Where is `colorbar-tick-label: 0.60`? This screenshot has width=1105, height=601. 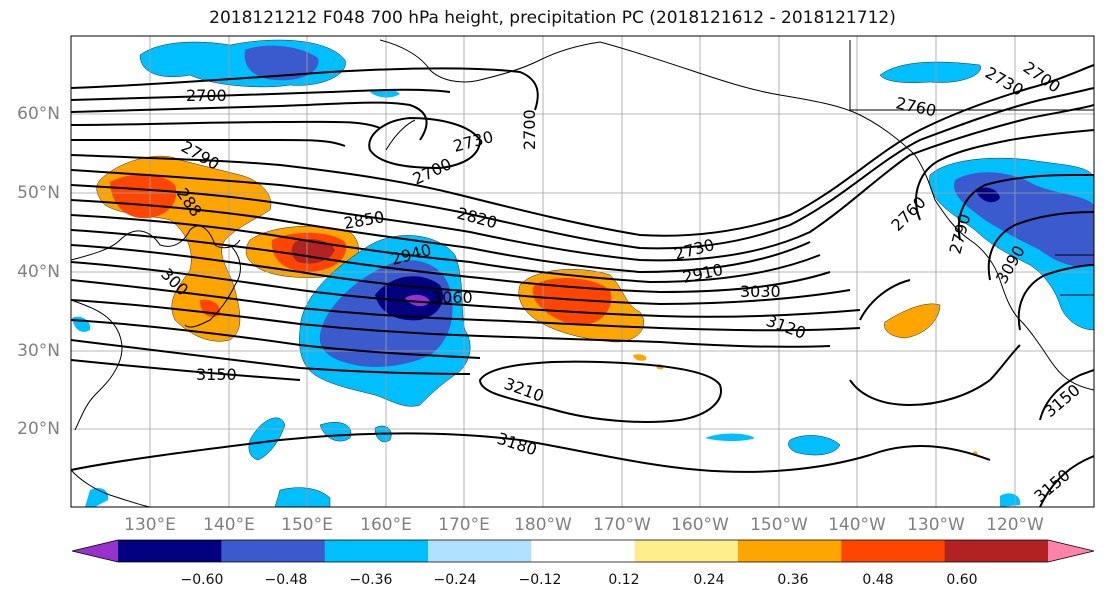
colorbar-tick-label: 0.60 is located at coordinates (962, 580).